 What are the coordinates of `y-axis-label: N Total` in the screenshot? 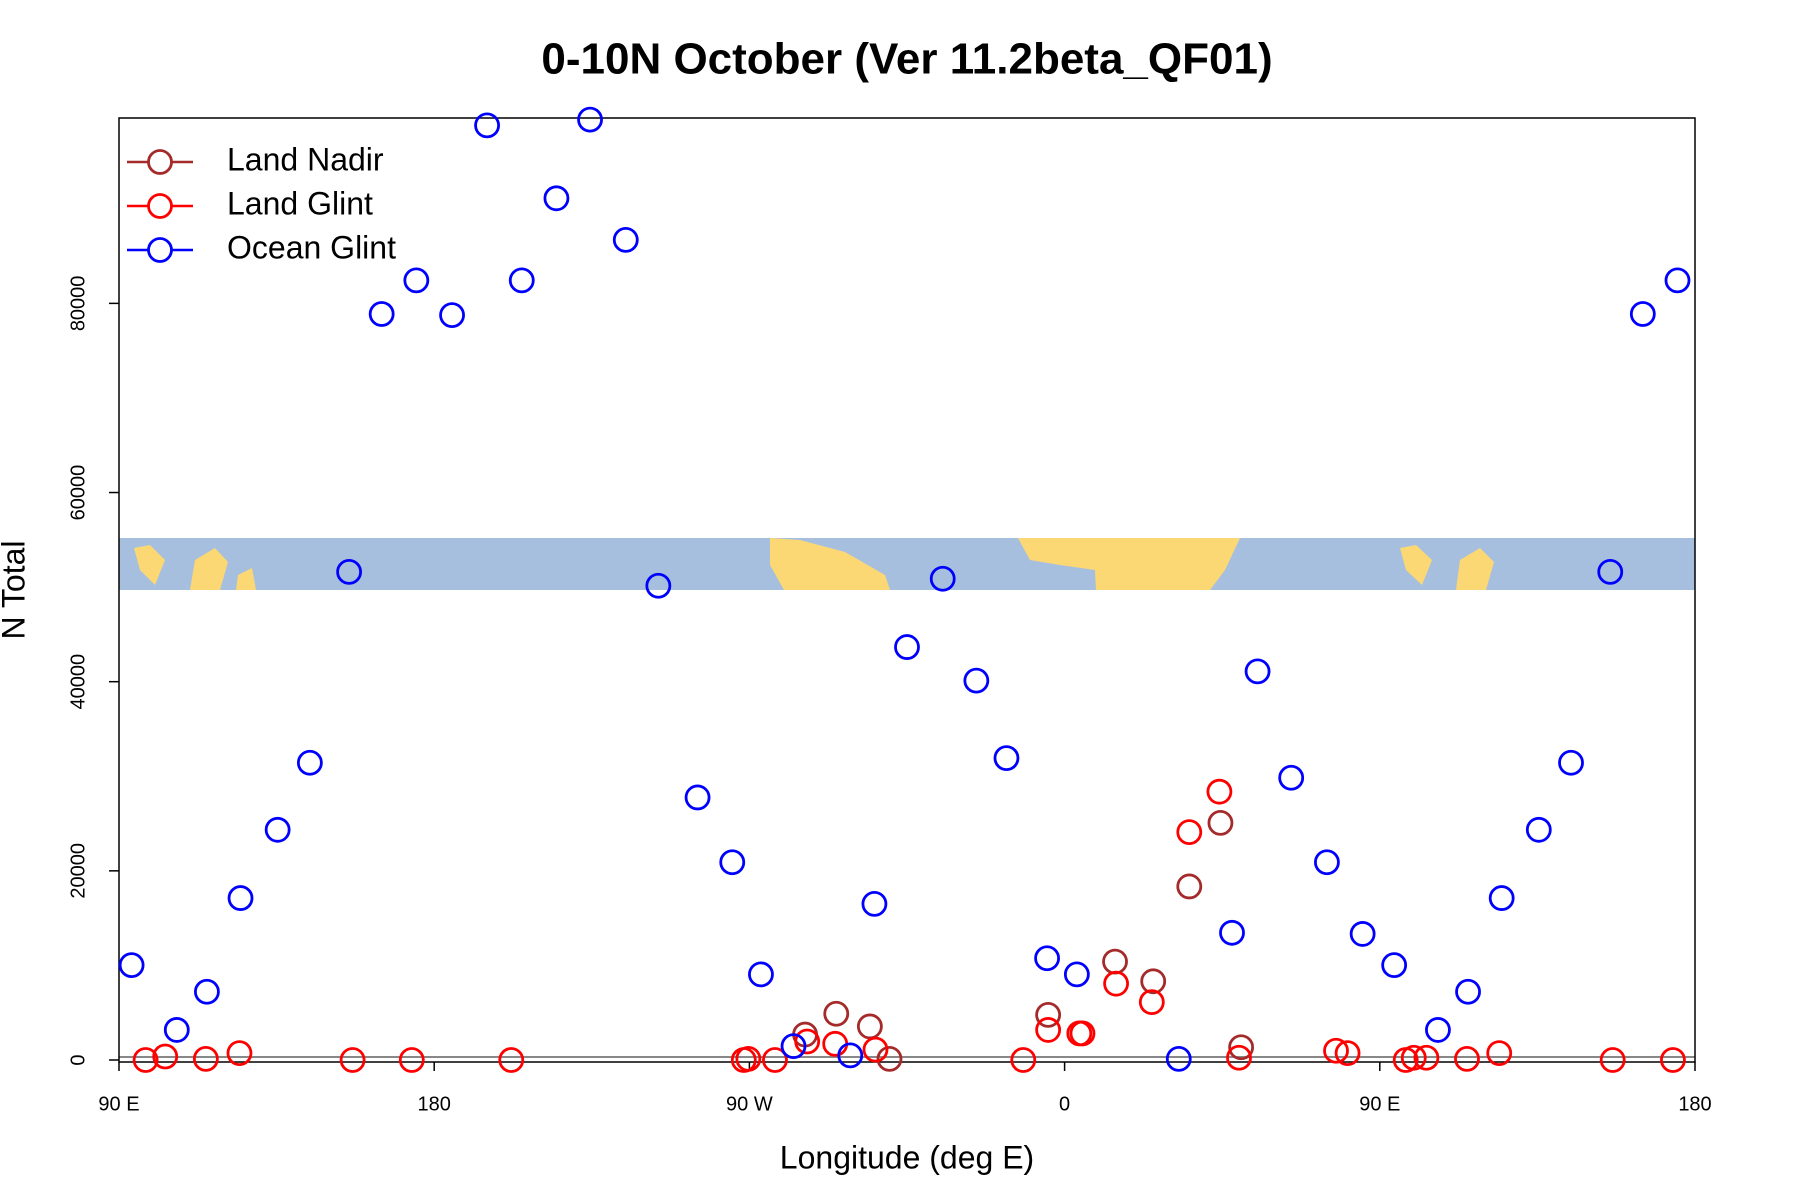 It's located at (15, 589).